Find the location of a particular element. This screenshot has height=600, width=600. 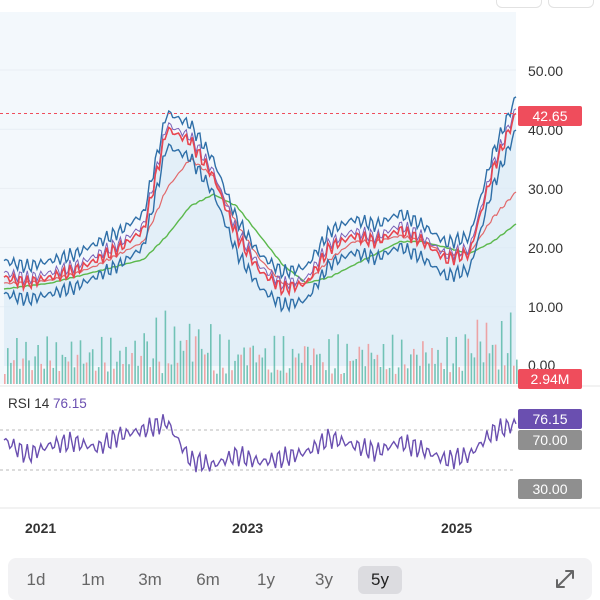

ma10-label: MA10 is located at coordinates (28, 49).